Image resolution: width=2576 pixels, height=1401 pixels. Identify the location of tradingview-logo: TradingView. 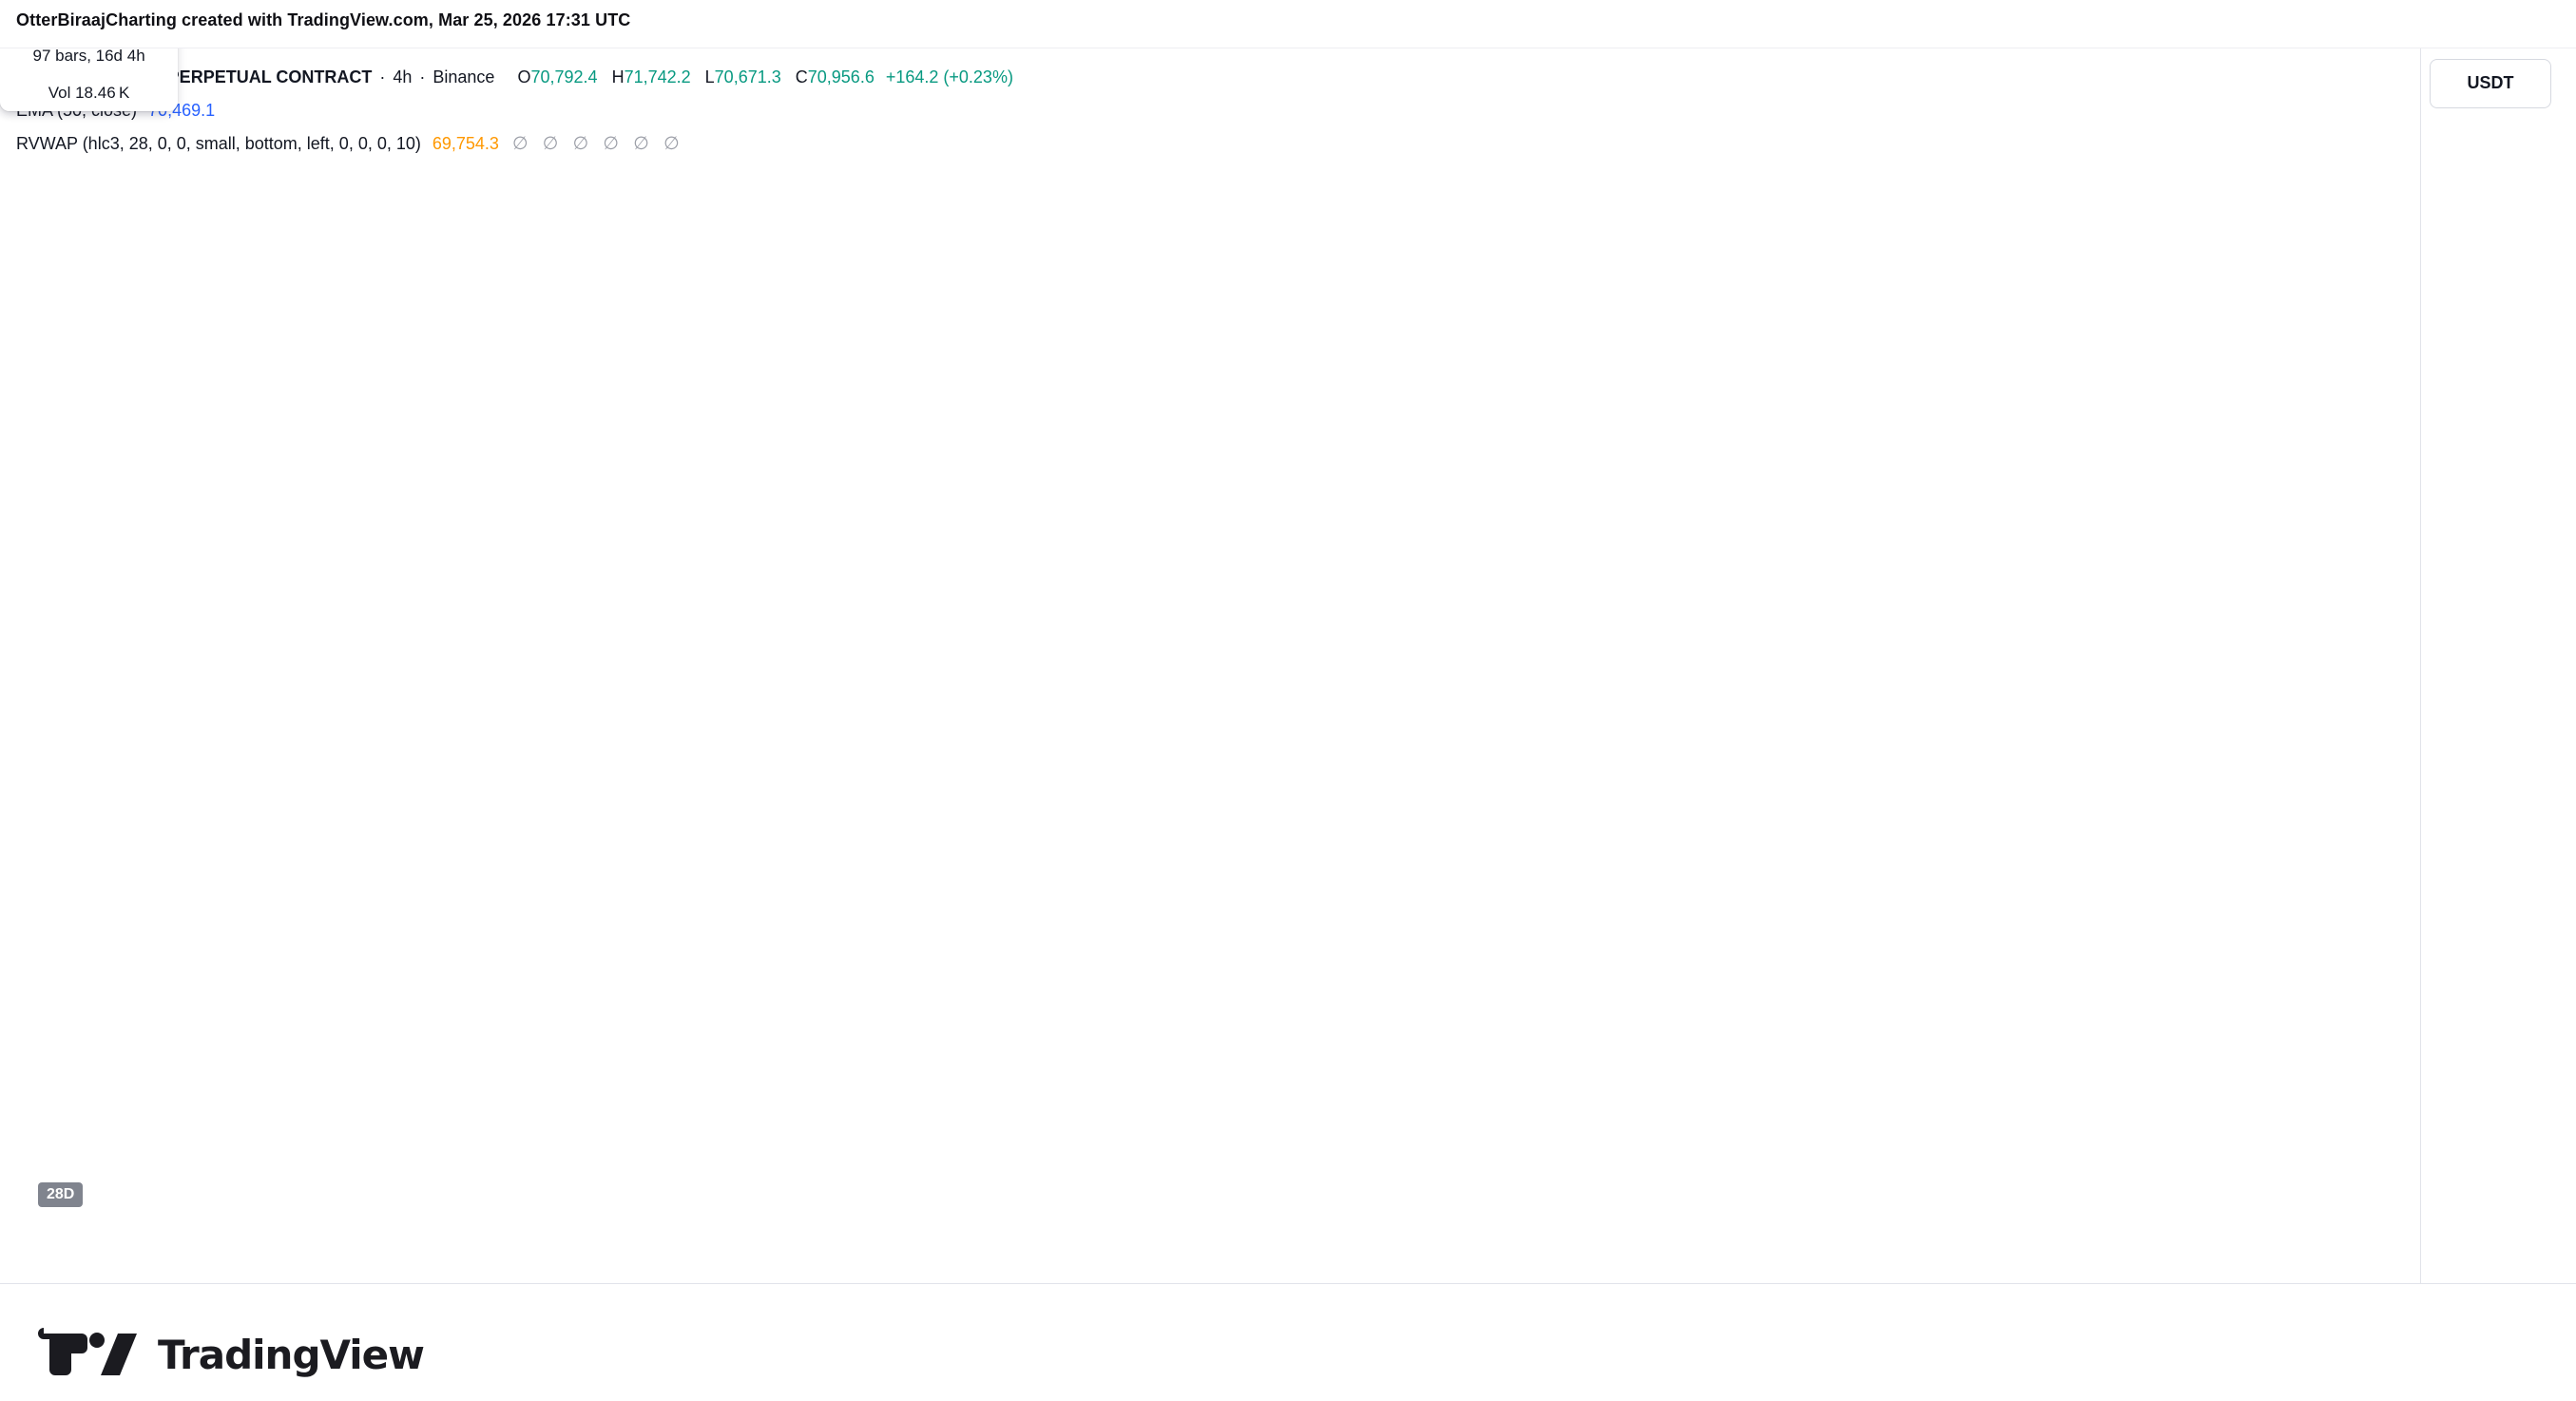
(232, 1354).